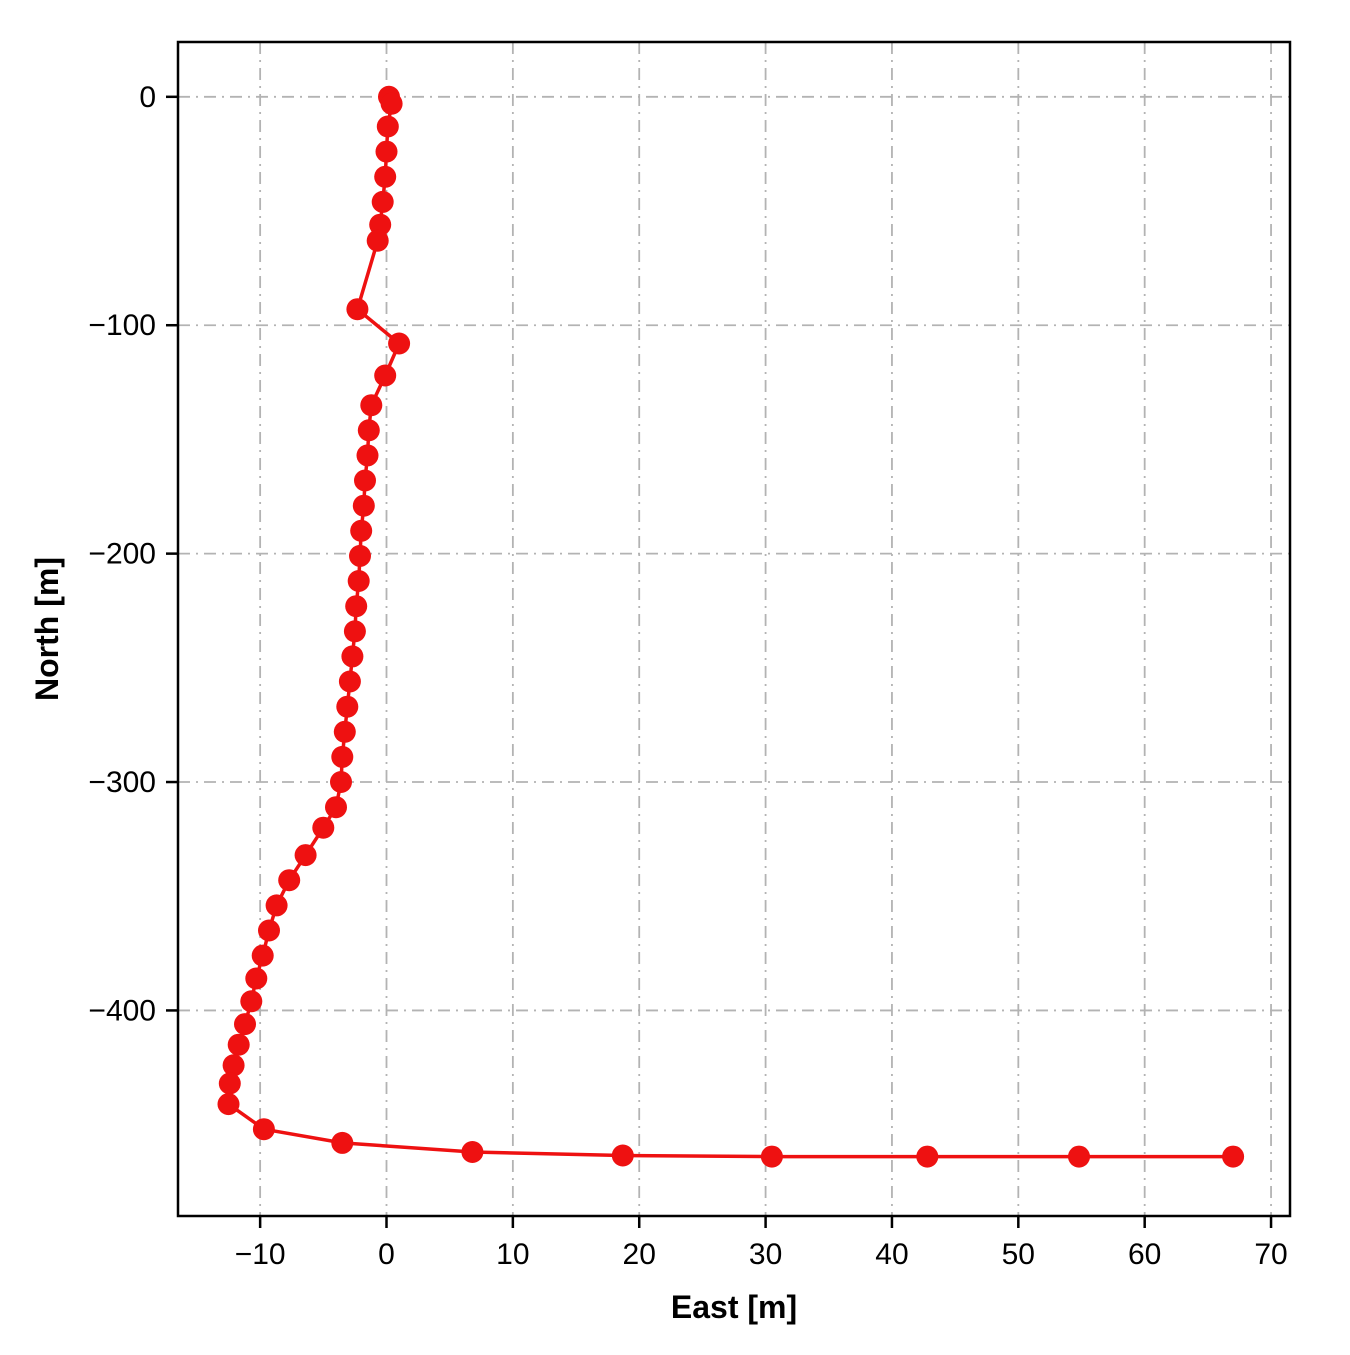 The width and height of the screenshot is (1350, 1355). What do you see at coordinates (122, 782) in the screenshot?
I see `y-tick-label: −300` at bounding box center [122, 782].